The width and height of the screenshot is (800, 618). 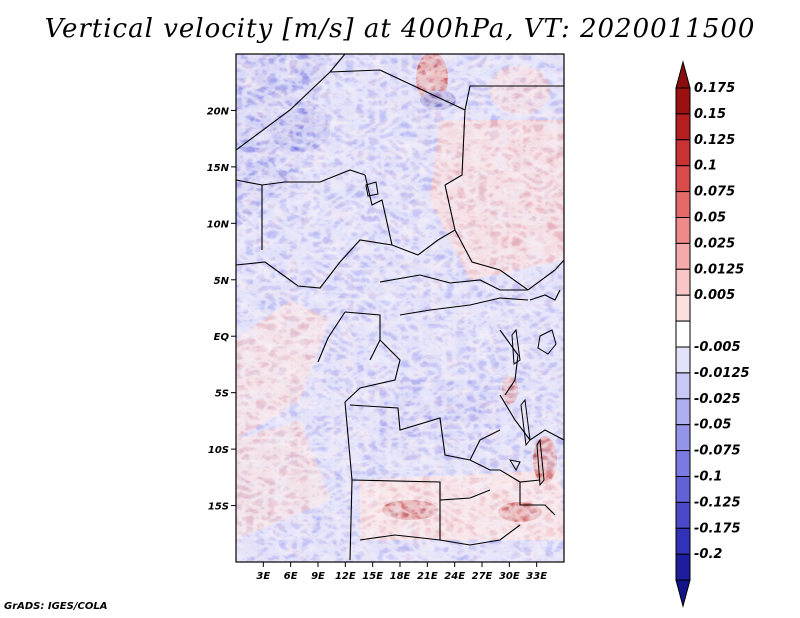 I want to click on lat-tick-label: 20N, so click(x=218, y=111).